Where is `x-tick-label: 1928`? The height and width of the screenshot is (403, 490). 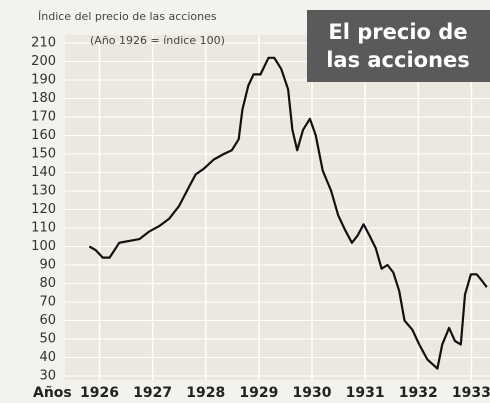
x-tick-label: 1928 is located at coordinates (205, 393).